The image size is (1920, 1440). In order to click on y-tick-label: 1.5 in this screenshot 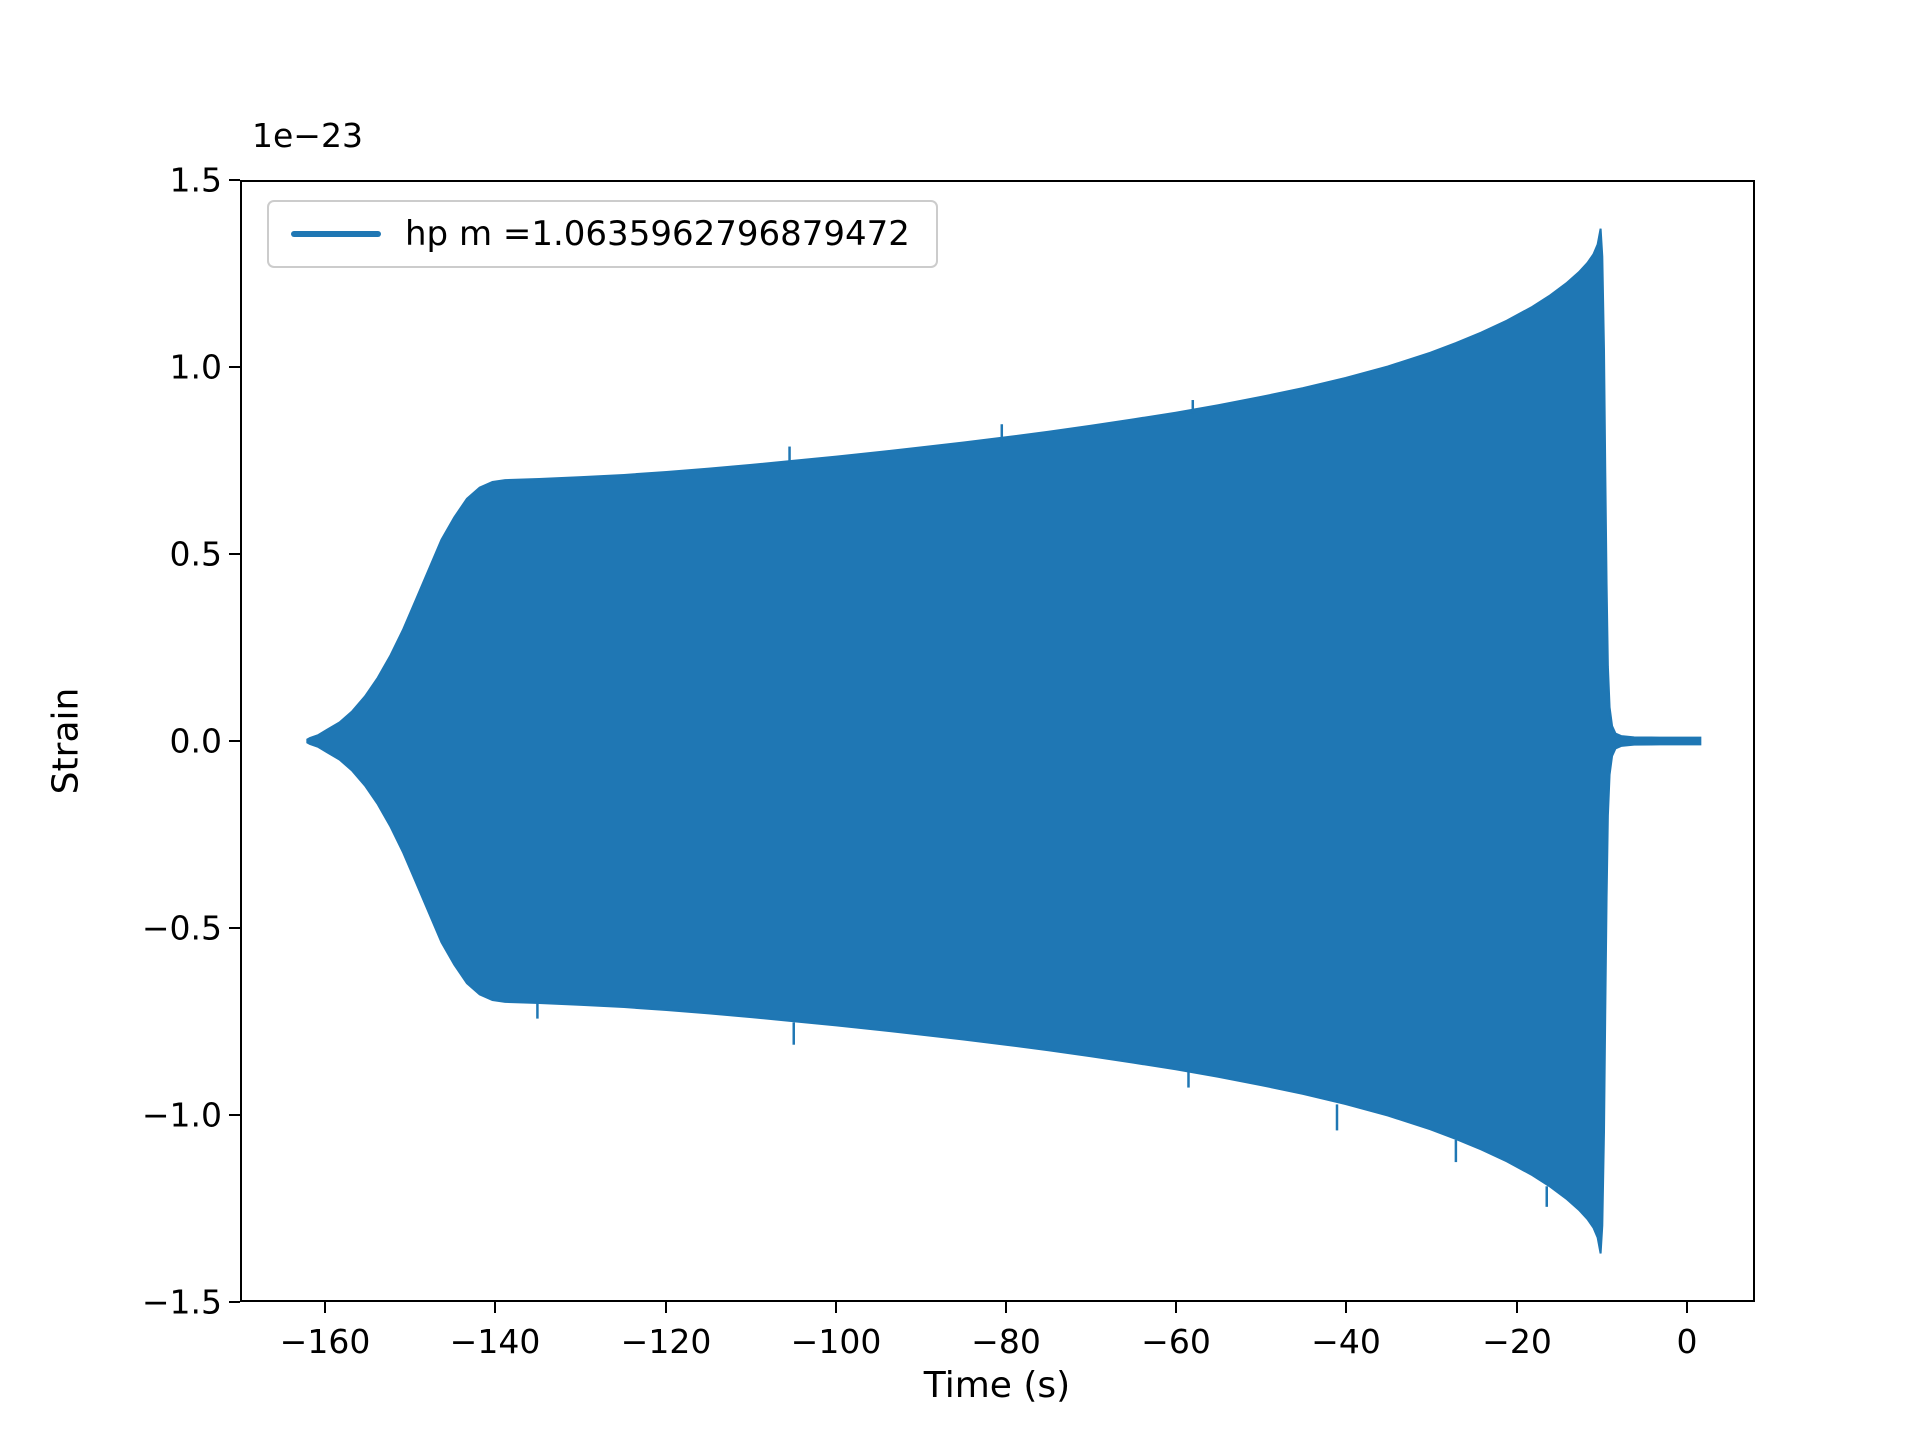, I will do `click(195, 180)`.